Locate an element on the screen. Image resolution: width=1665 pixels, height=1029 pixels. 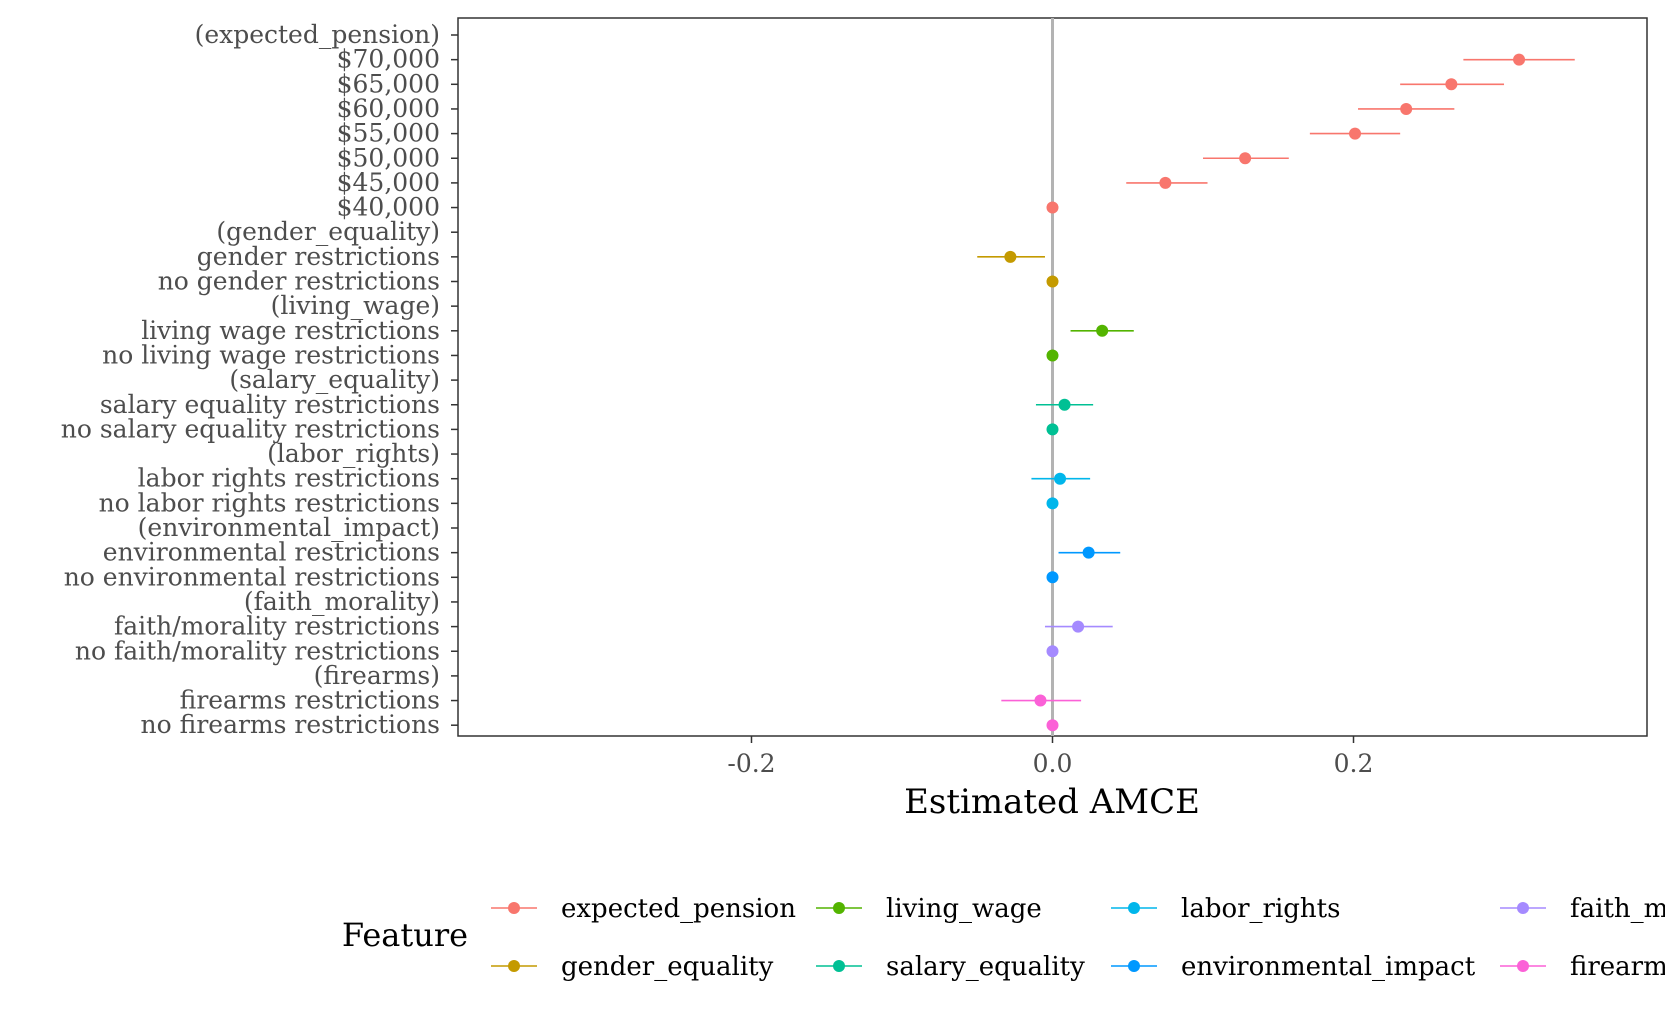
y-tick-label: (expected_pension) is located at coordinates (317, 34).